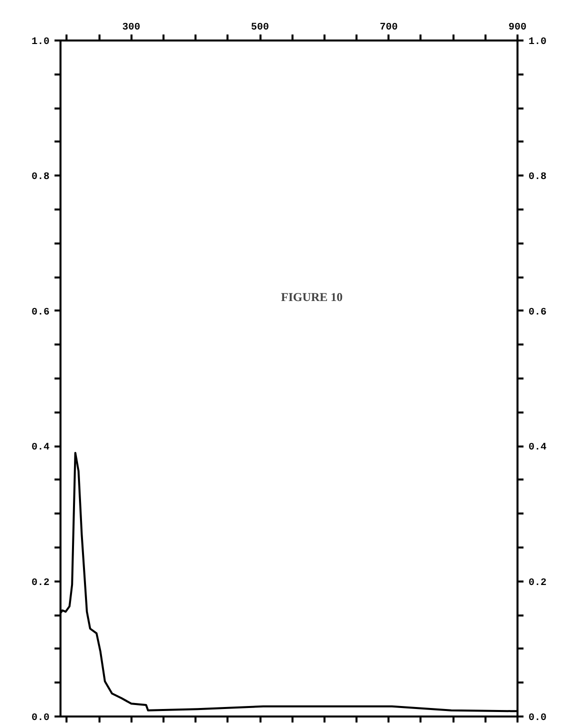 This screenshot has width=562, height=728. Describe the element at coordinates (537, 718) in the screenshot. I see `y2-tick-label: 0.0` at that location.